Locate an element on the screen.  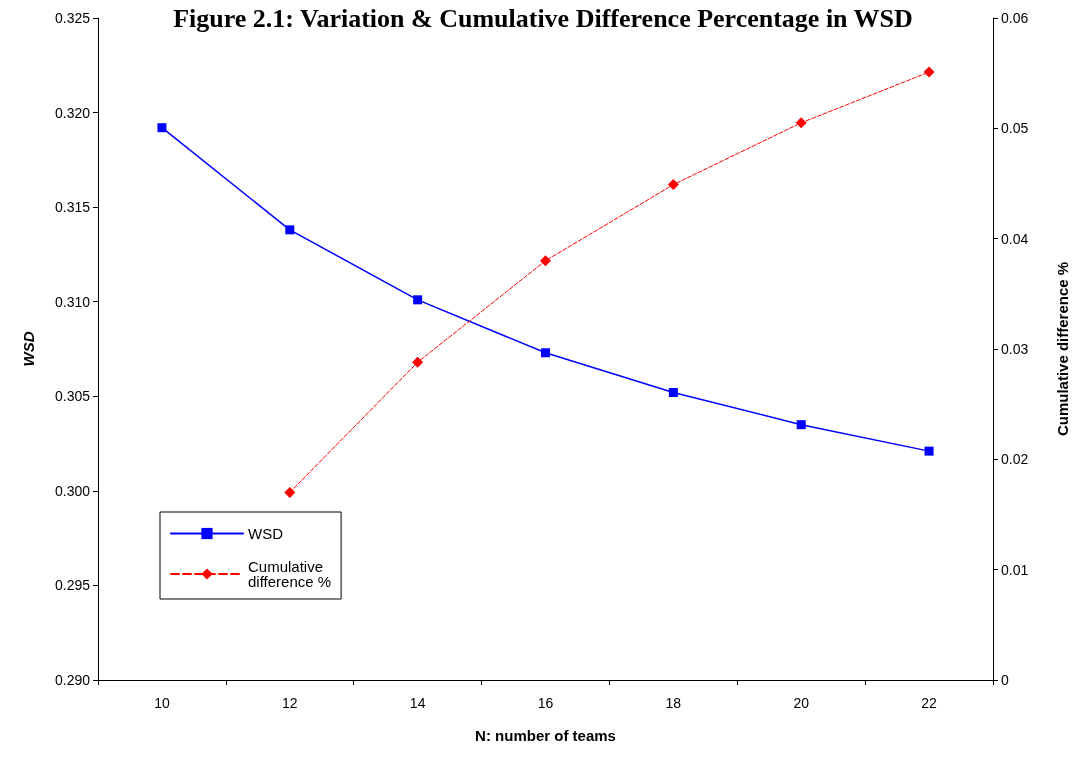
y2-tick-label: 0.05 is located at coordinates (1015, 128).